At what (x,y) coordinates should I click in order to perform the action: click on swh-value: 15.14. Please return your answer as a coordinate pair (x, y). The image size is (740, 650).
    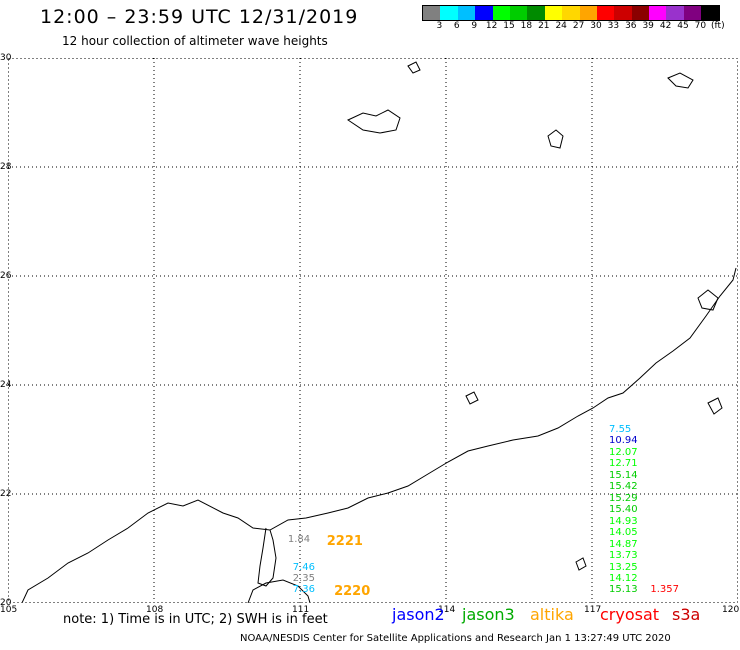
    Looking at the image, I should click on (623, 475).